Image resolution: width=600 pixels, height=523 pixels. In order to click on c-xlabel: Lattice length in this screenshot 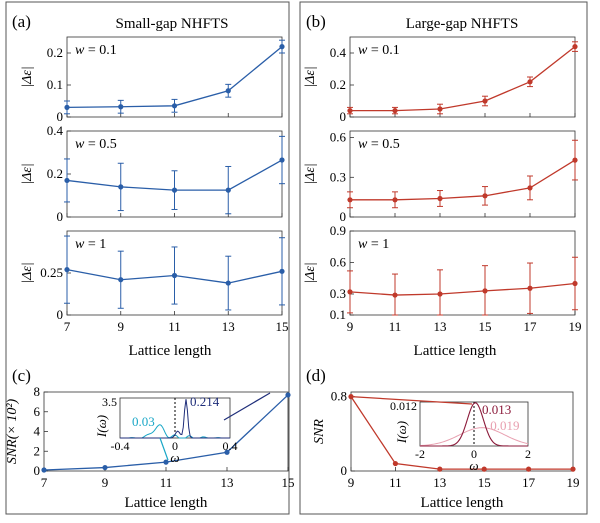, I will do `click(166, 503)`.